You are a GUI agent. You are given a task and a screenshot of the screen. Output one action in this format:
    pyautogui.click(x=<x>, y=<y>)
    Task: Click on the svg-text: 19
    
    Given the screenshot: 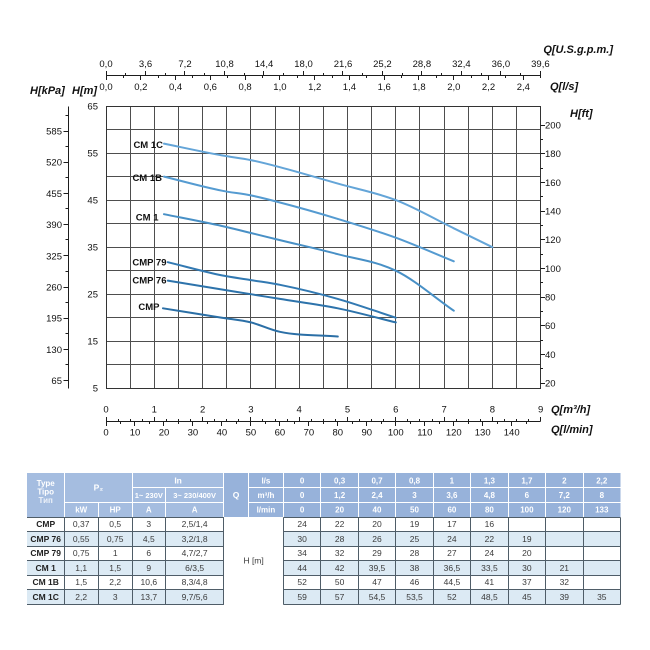 What is the action you would take?
    pyautogui.click(x=415, y=524)
    